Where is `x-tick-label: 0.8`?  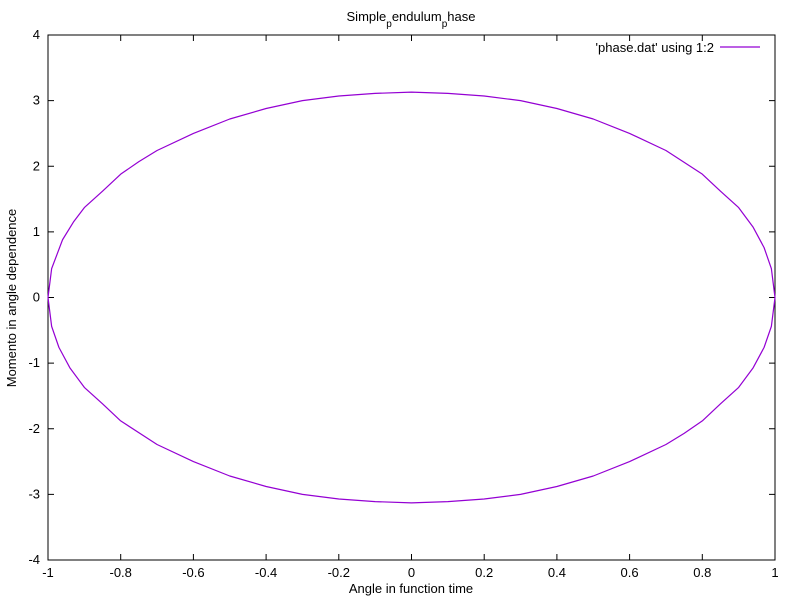
x-tick-label: 0.8 is located at coordinates (702, 572).